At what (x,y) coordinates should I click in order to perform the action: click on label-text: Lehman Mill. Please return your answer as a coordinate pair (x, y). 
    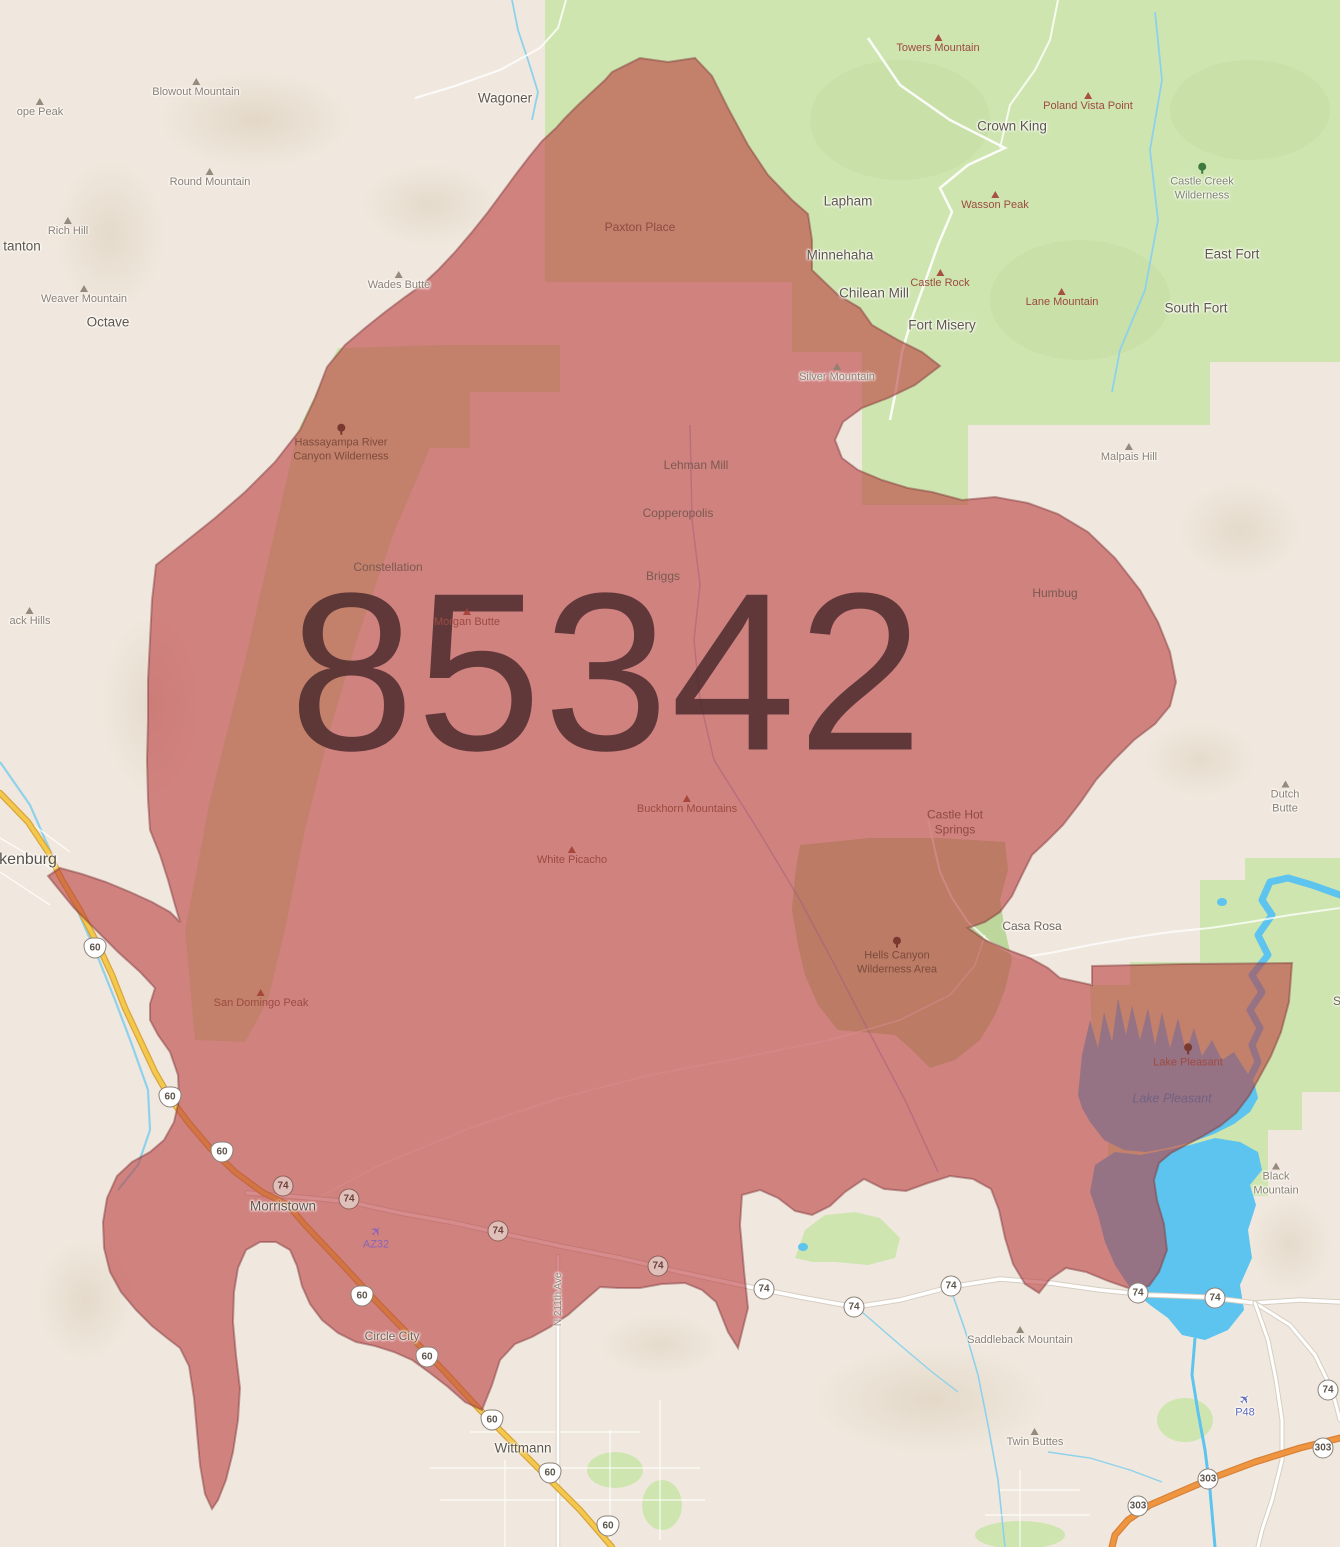
    Looking at the image, I should click on (696, 464).